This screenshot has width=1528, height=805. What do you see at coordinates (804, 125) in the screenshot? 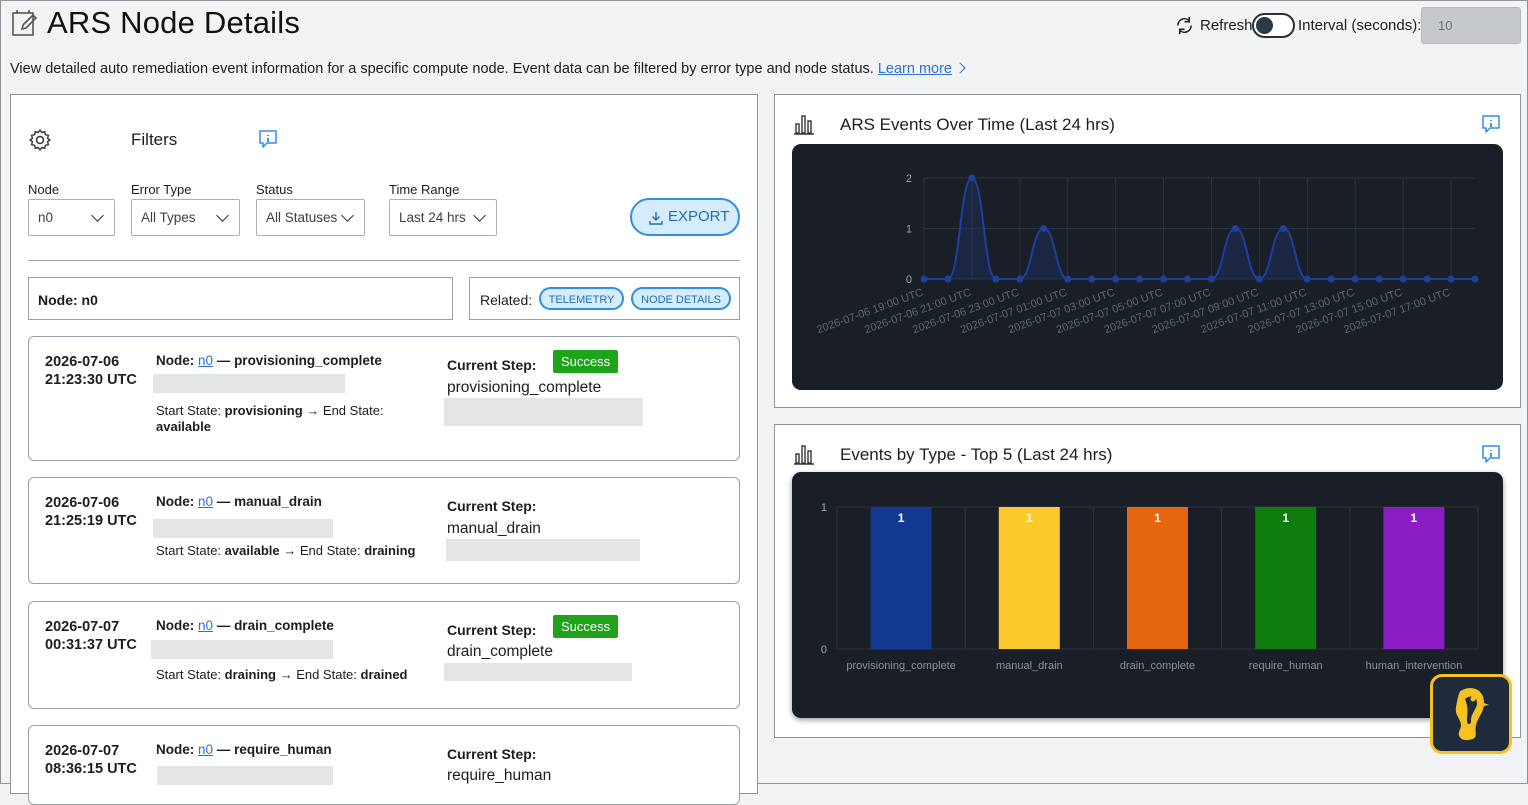
I see `bar-chart-icon` at bounding box center [804, 125].